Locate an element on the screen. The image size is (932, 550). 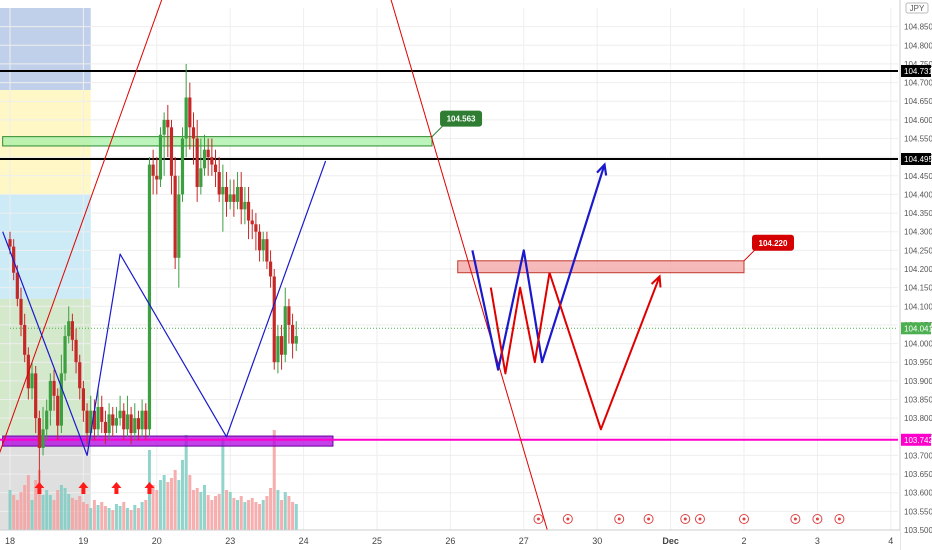
tag-pointer is located at coordinates (750, 255).